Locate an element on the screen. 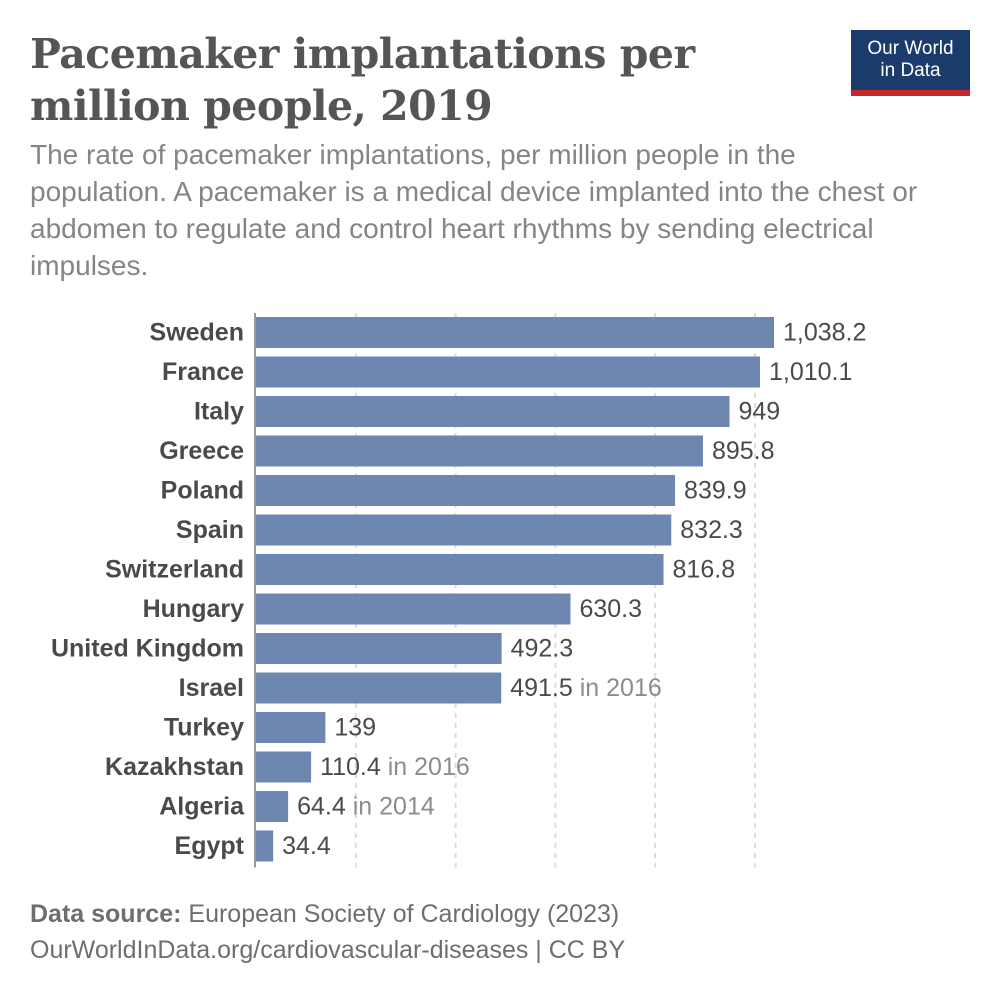 This screenshot has height=1000, width=1000. category-label: Hungary is located at coordinates (194, 609).